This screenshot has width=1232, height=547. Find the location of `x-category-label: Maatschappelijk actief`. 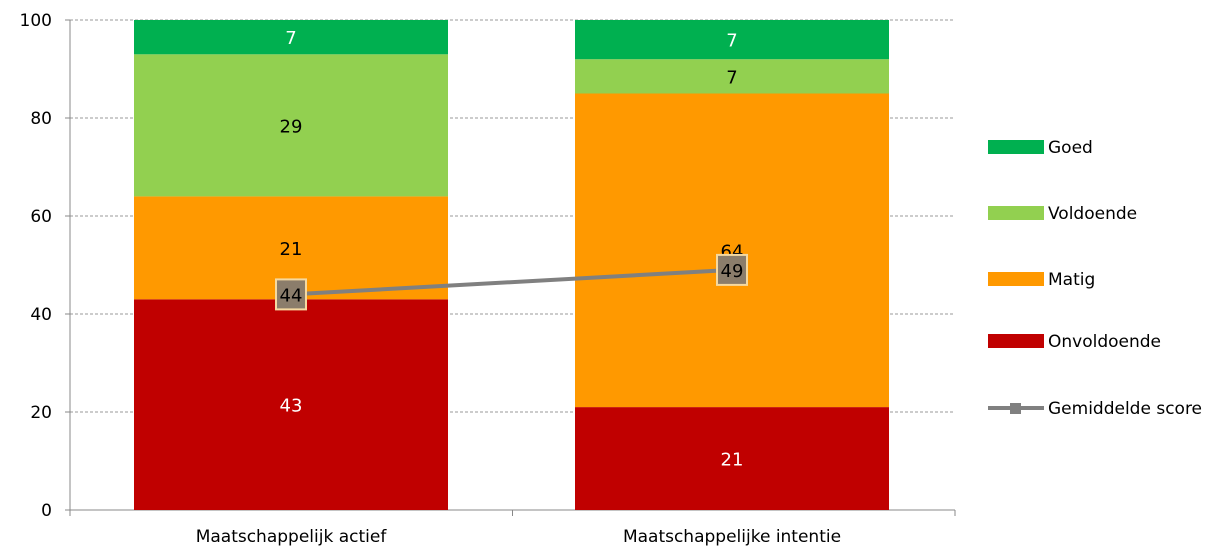

x-category-label: Maatschappelijk actief is located at coordinates (292, 537).